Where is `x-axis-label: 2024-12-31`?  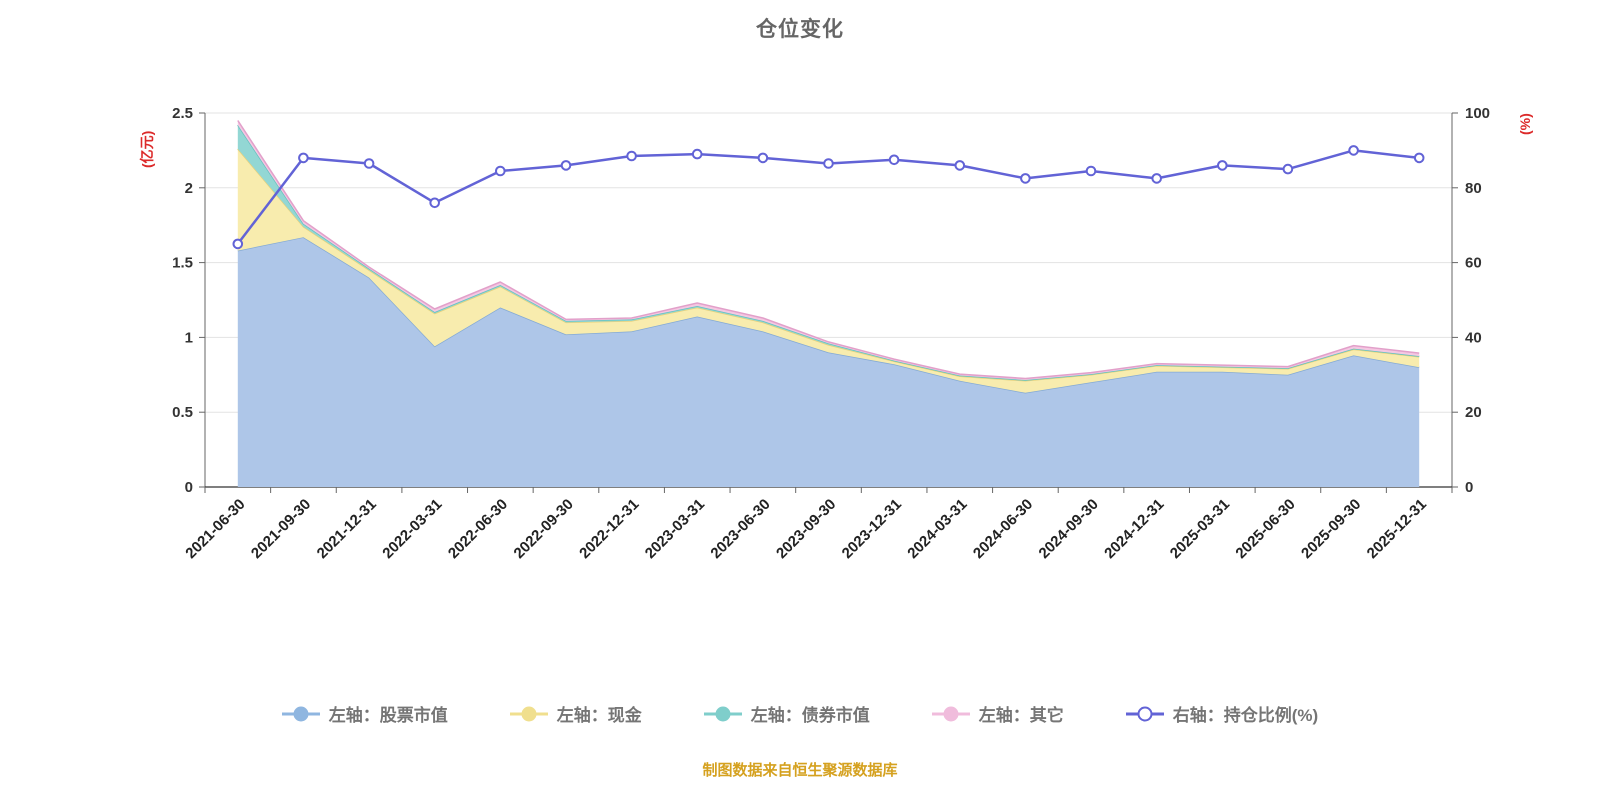
x-axis-label: 2024-12-31 is located at coordinates (1134, 529).